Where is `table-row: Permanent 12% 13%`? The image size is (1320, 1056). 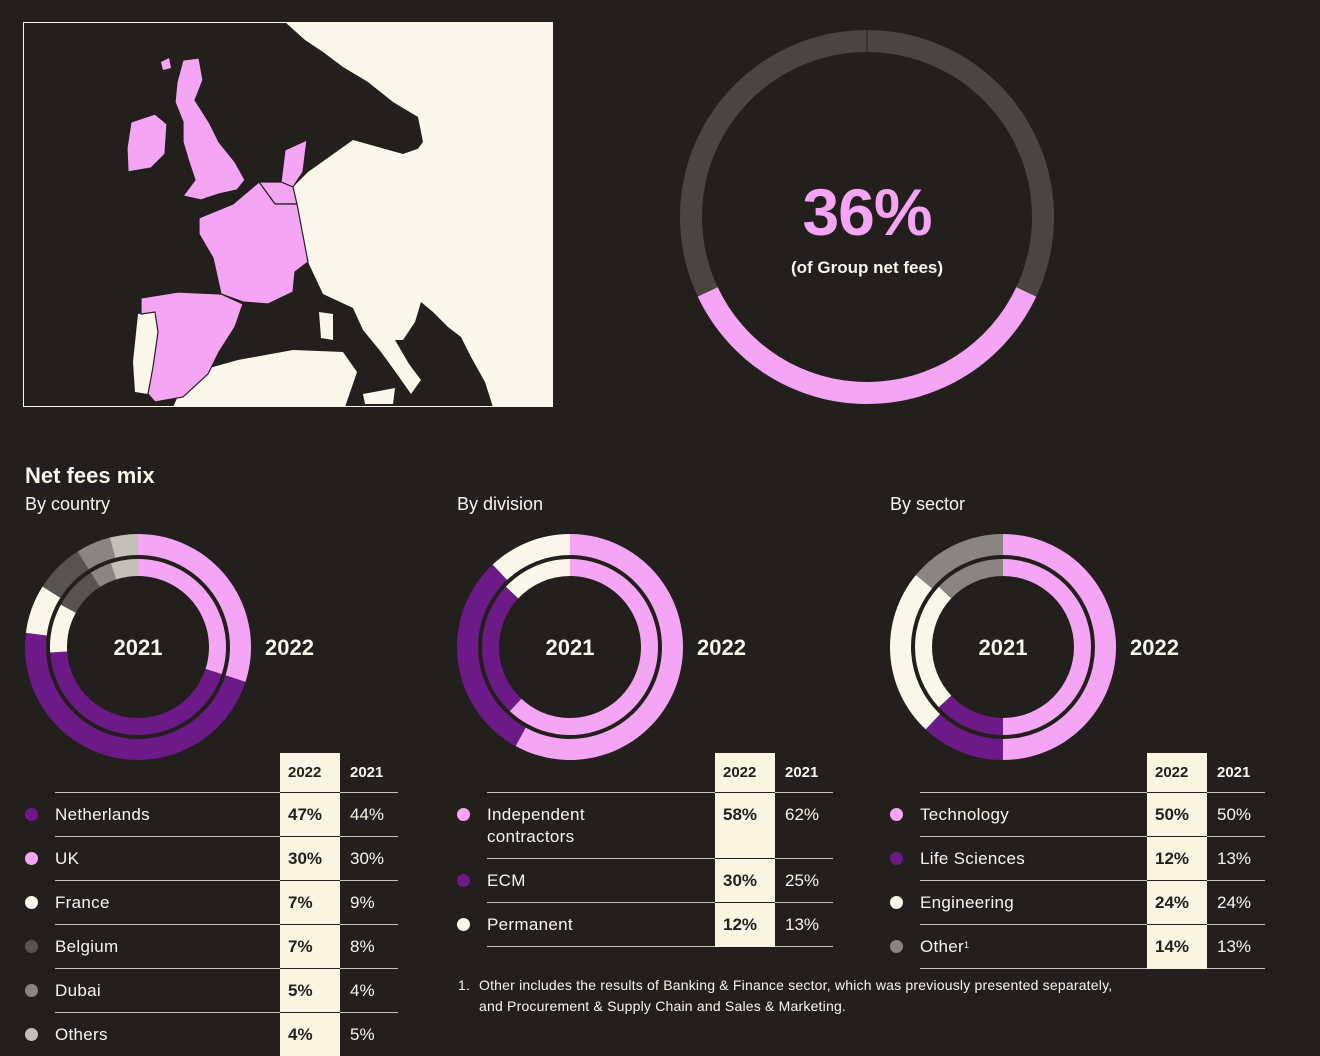 table-row: Permanent 12% 13% is located at coordinates (645, 925).